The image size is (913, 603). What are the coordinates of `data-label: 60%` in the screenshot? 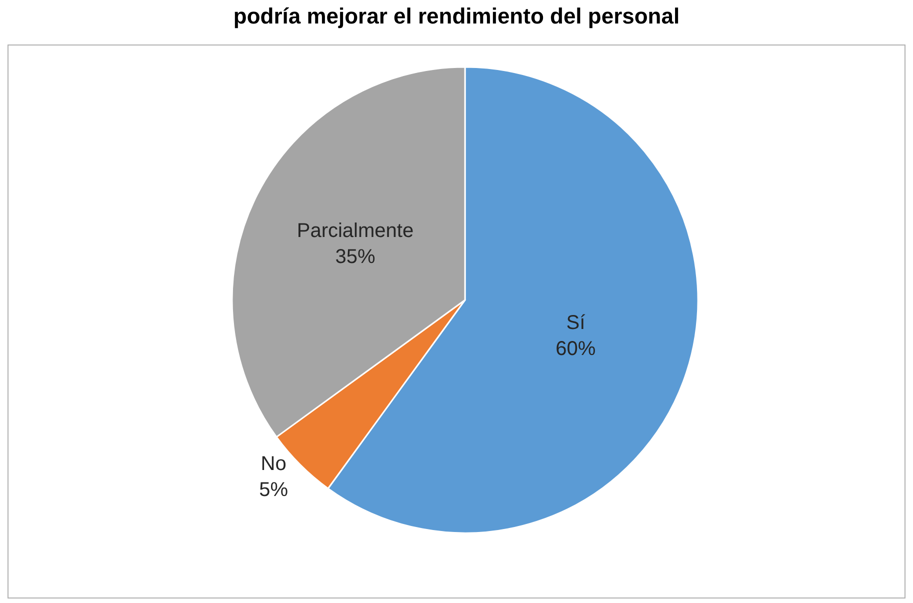 It's located at (576, 349).